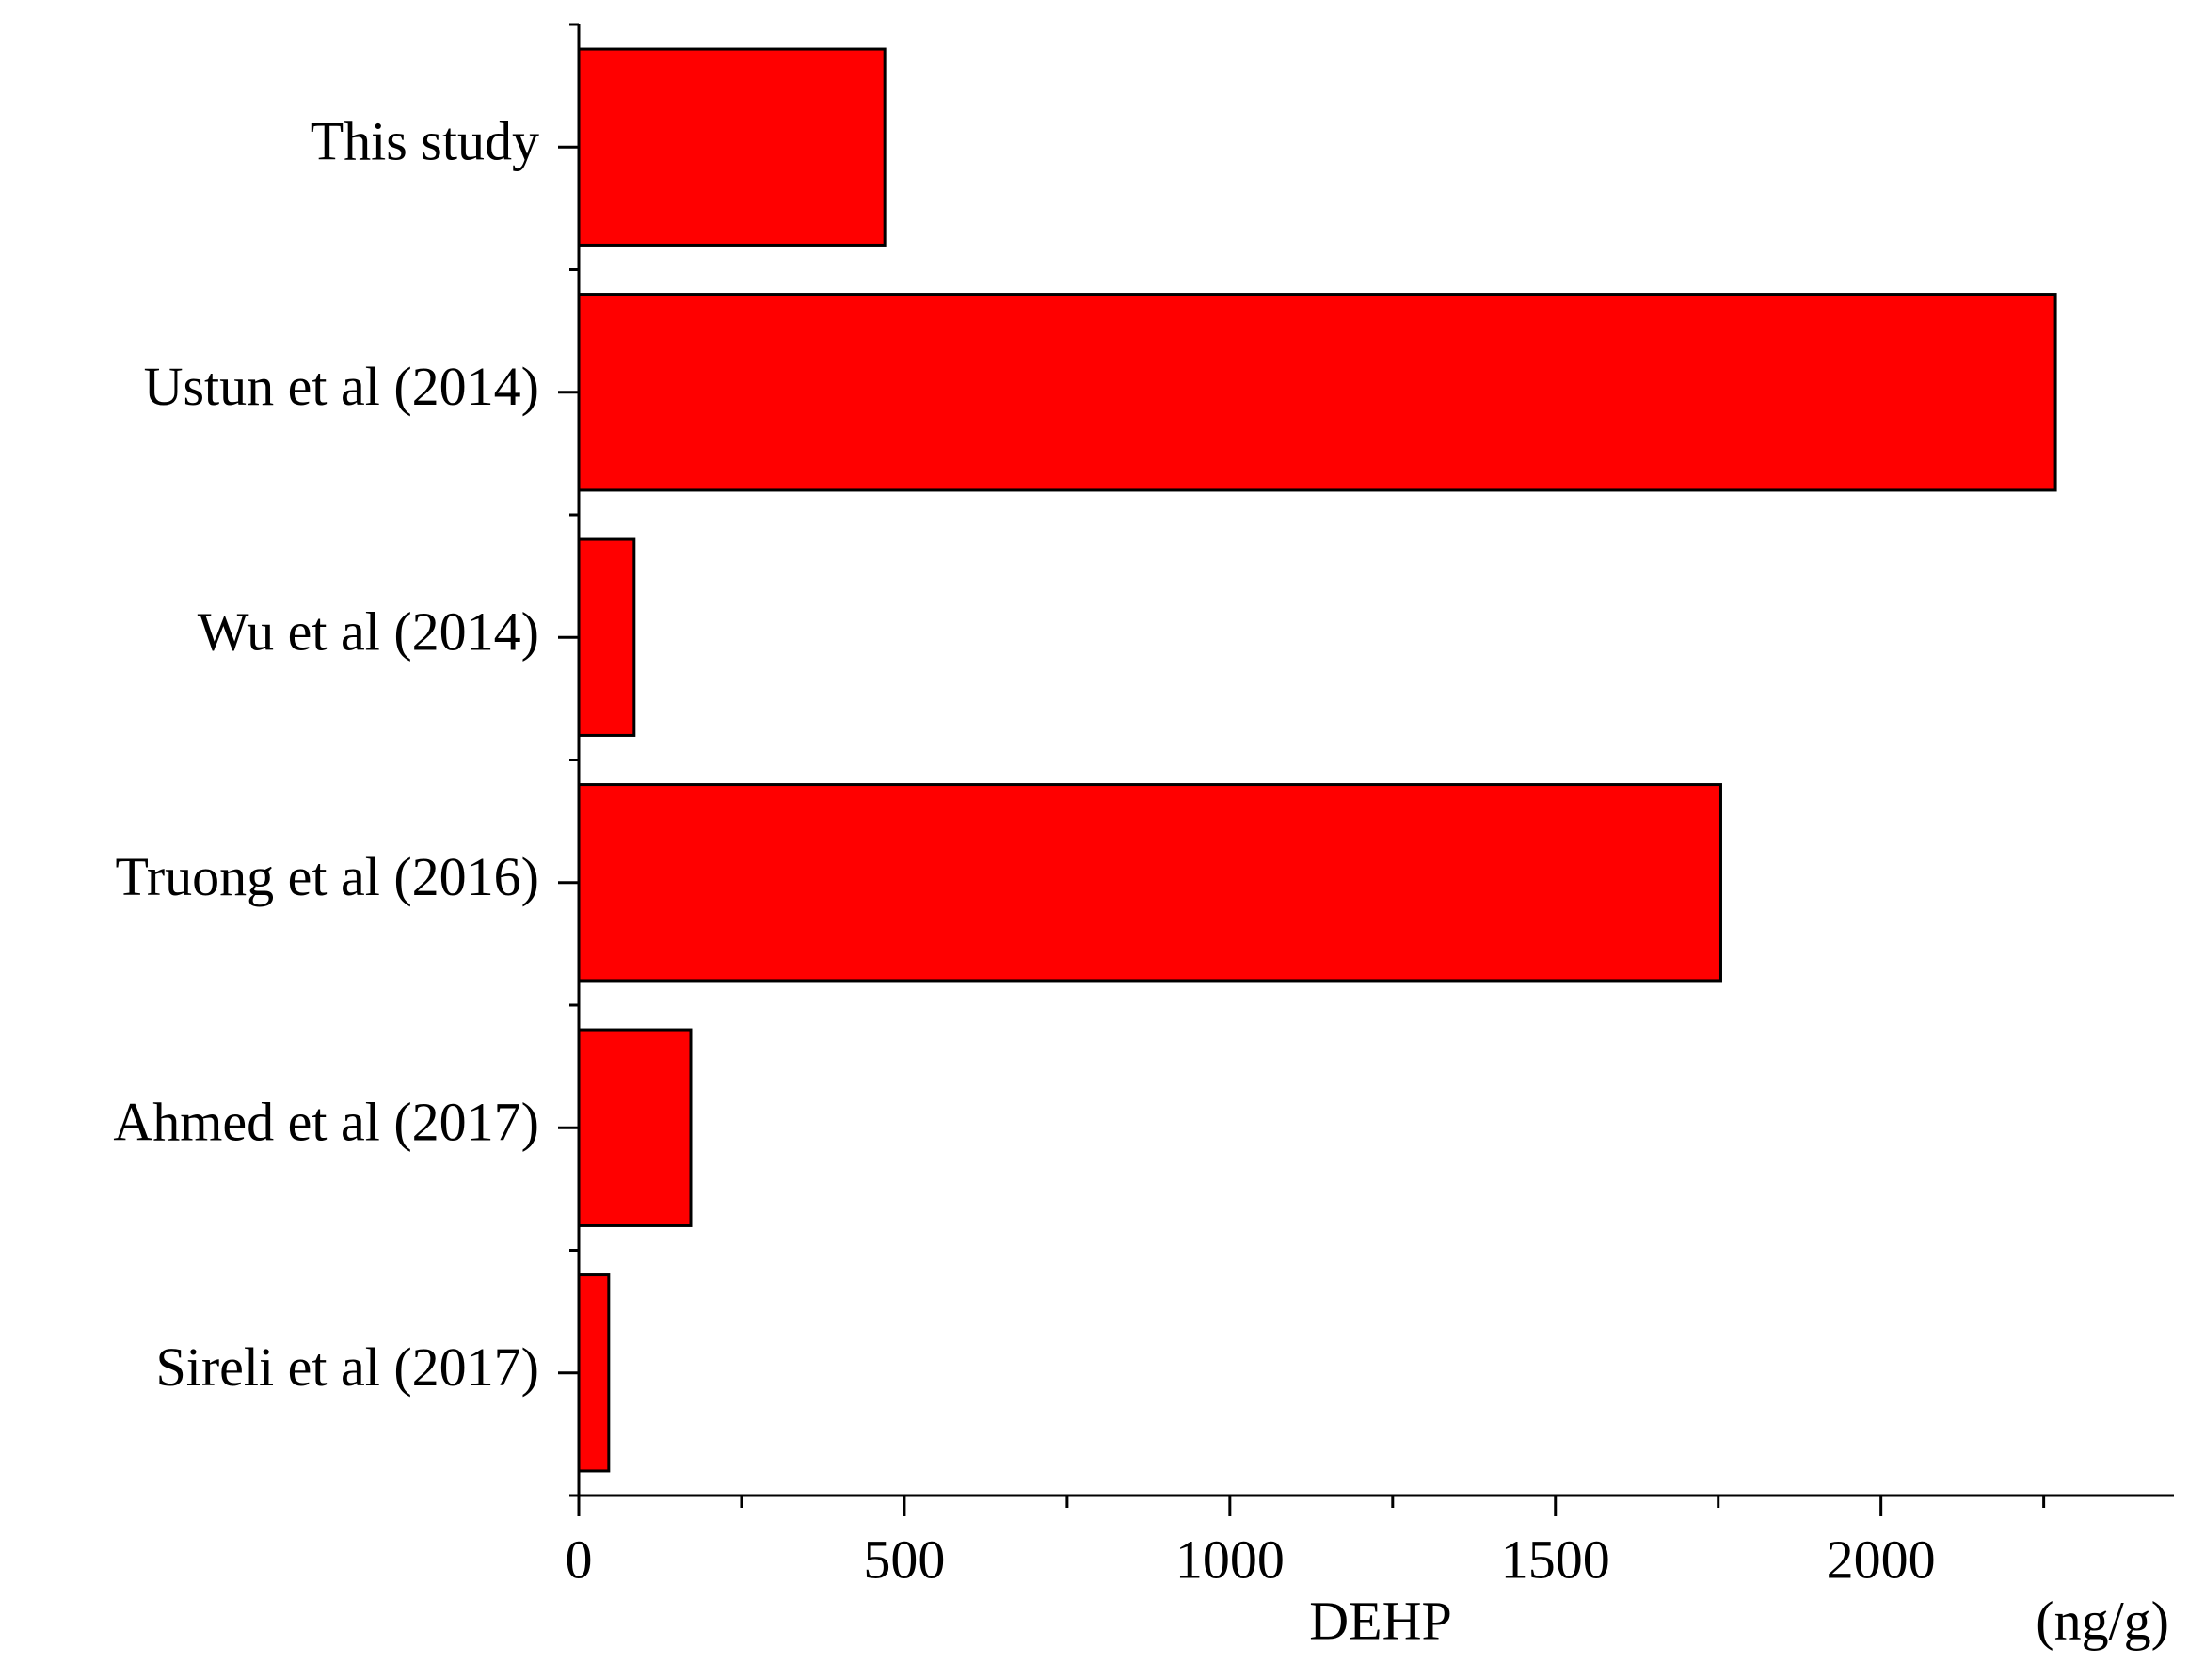  I want to click on y-tick-label: Sireli et al (2017), so click(347, 1367).